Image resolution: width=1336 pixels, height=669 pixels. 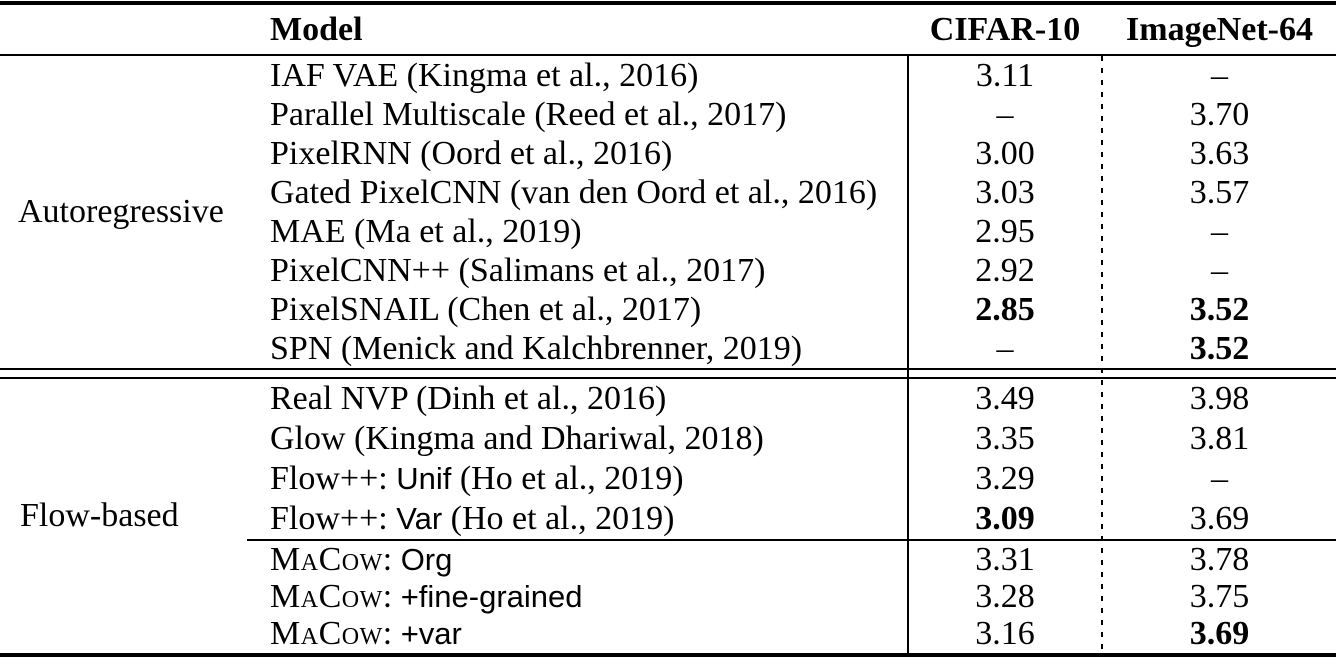 I want to click on model-name: PixelRNN (Oord et al., 2016), so click(x=471, y=153).